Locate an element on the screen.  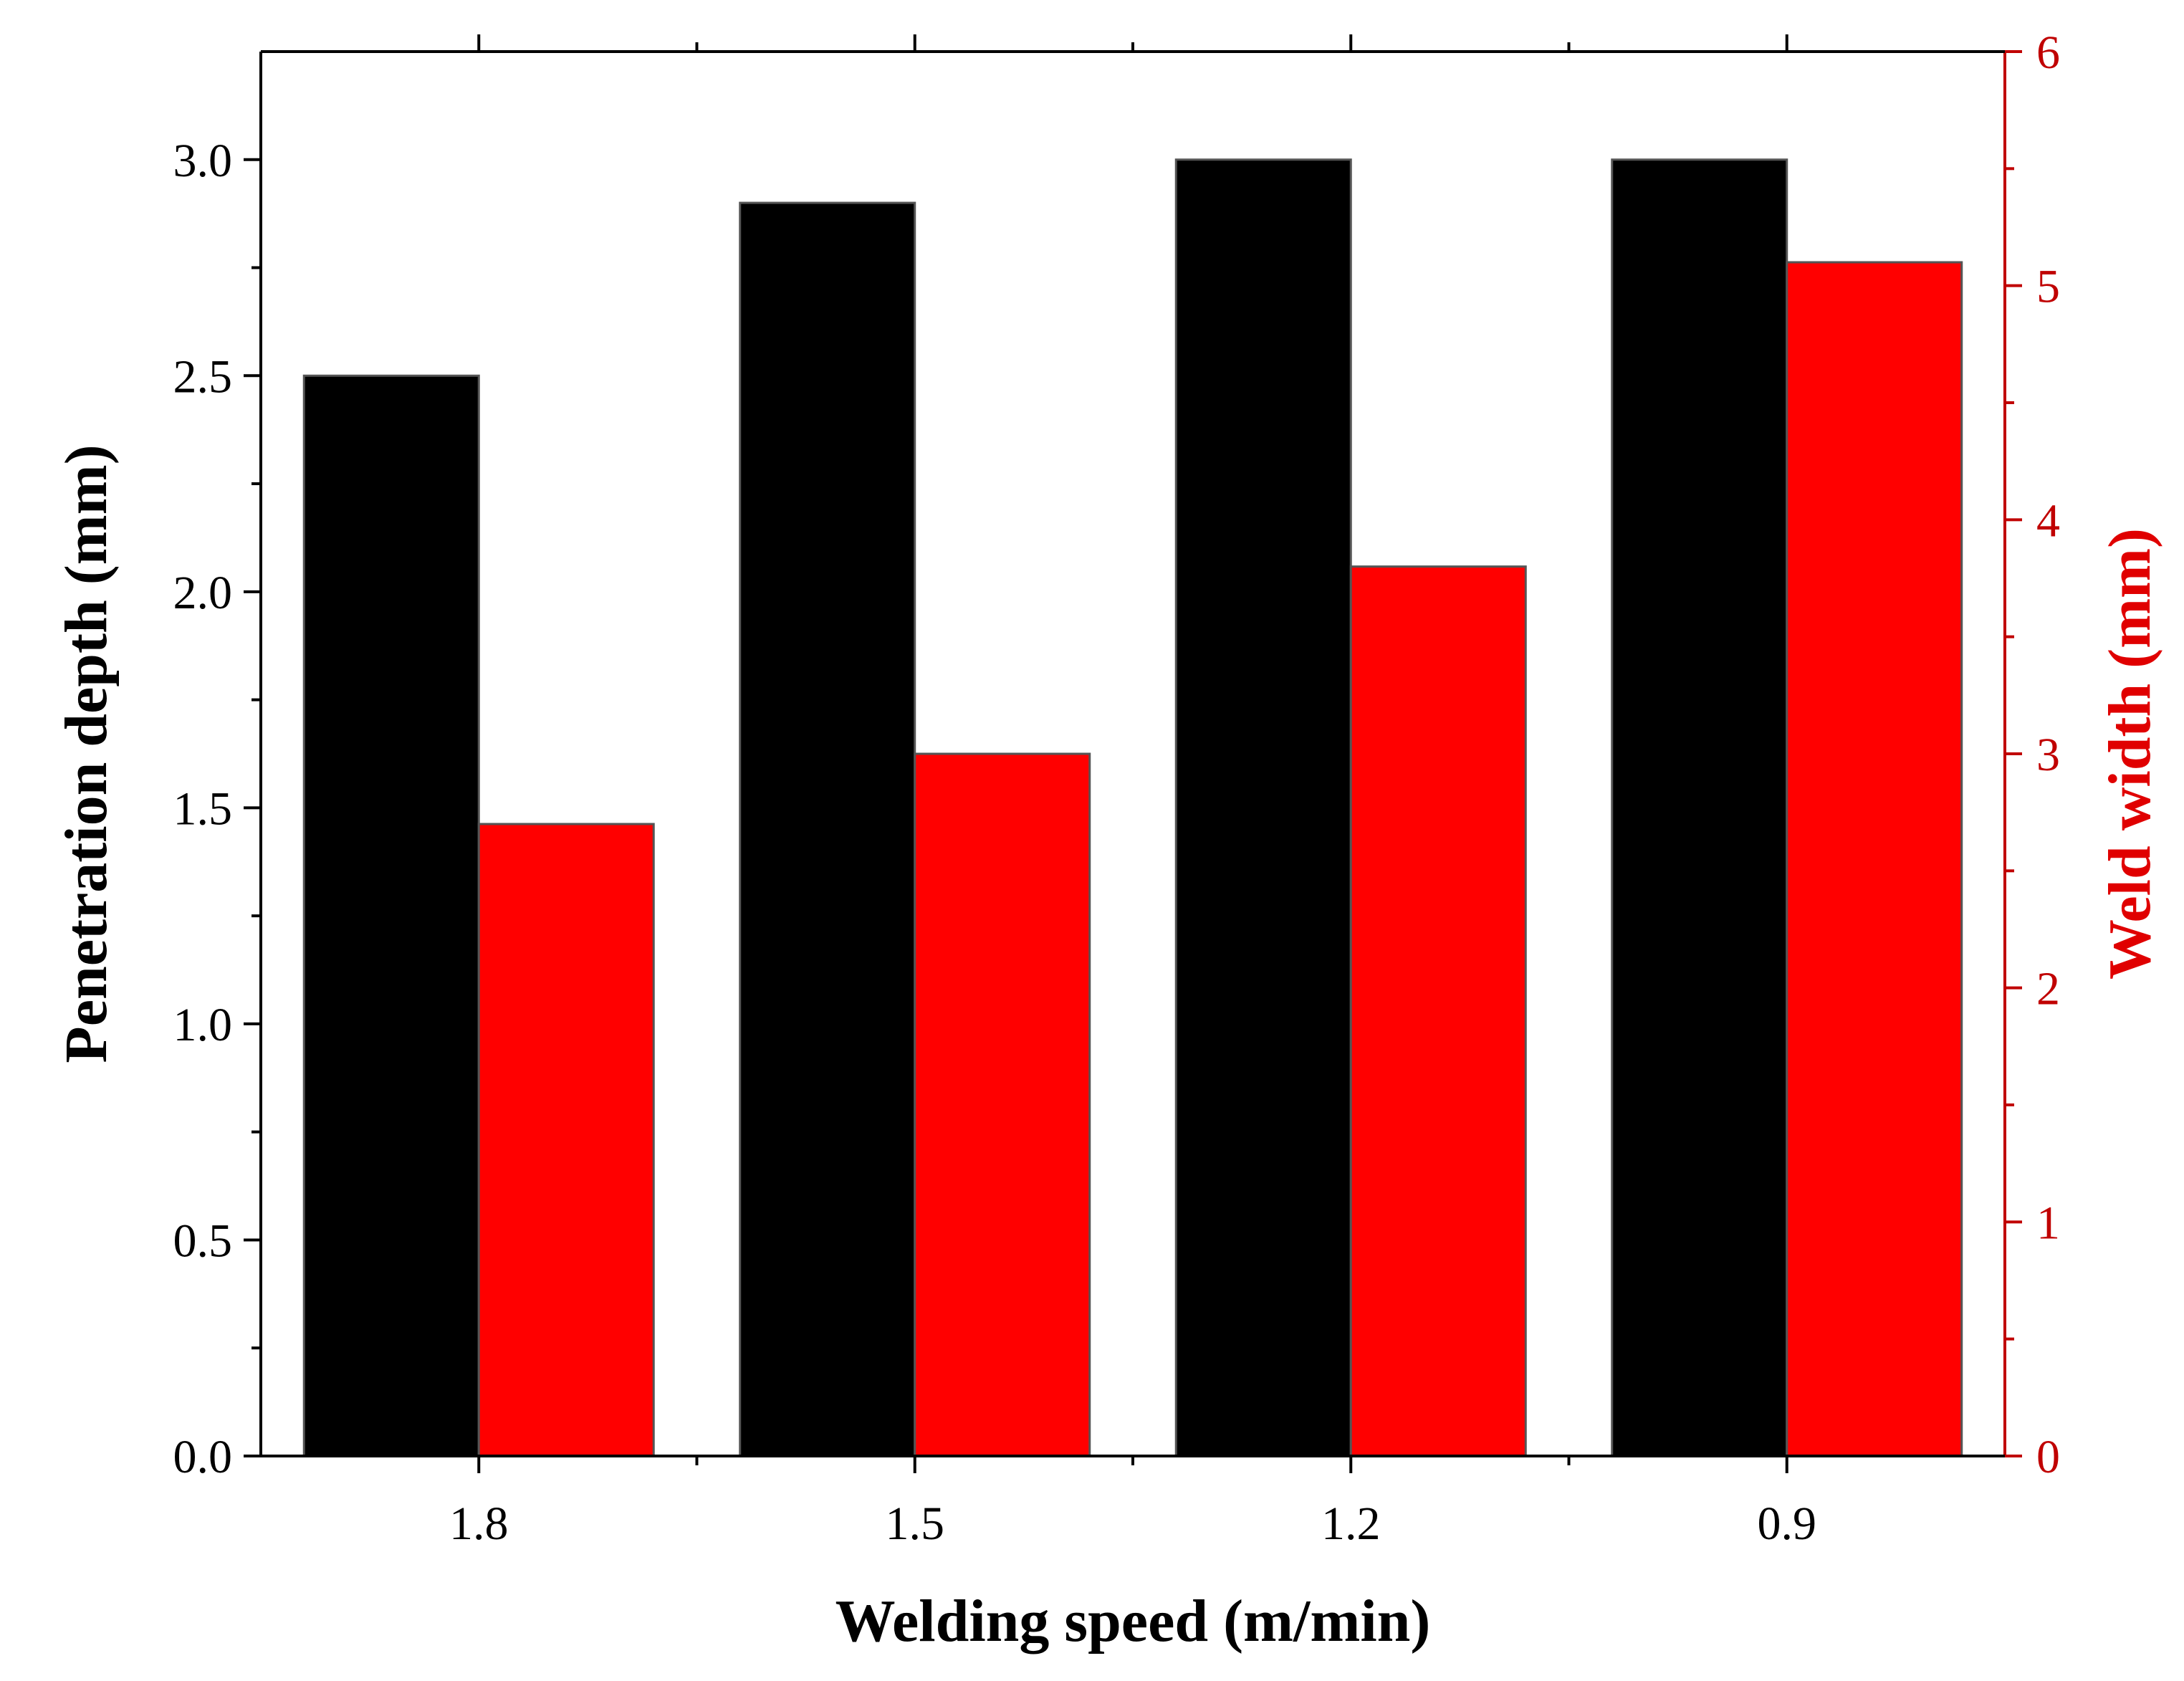
y-right-tick-label: 2 is located at coordinates (2048, 989).